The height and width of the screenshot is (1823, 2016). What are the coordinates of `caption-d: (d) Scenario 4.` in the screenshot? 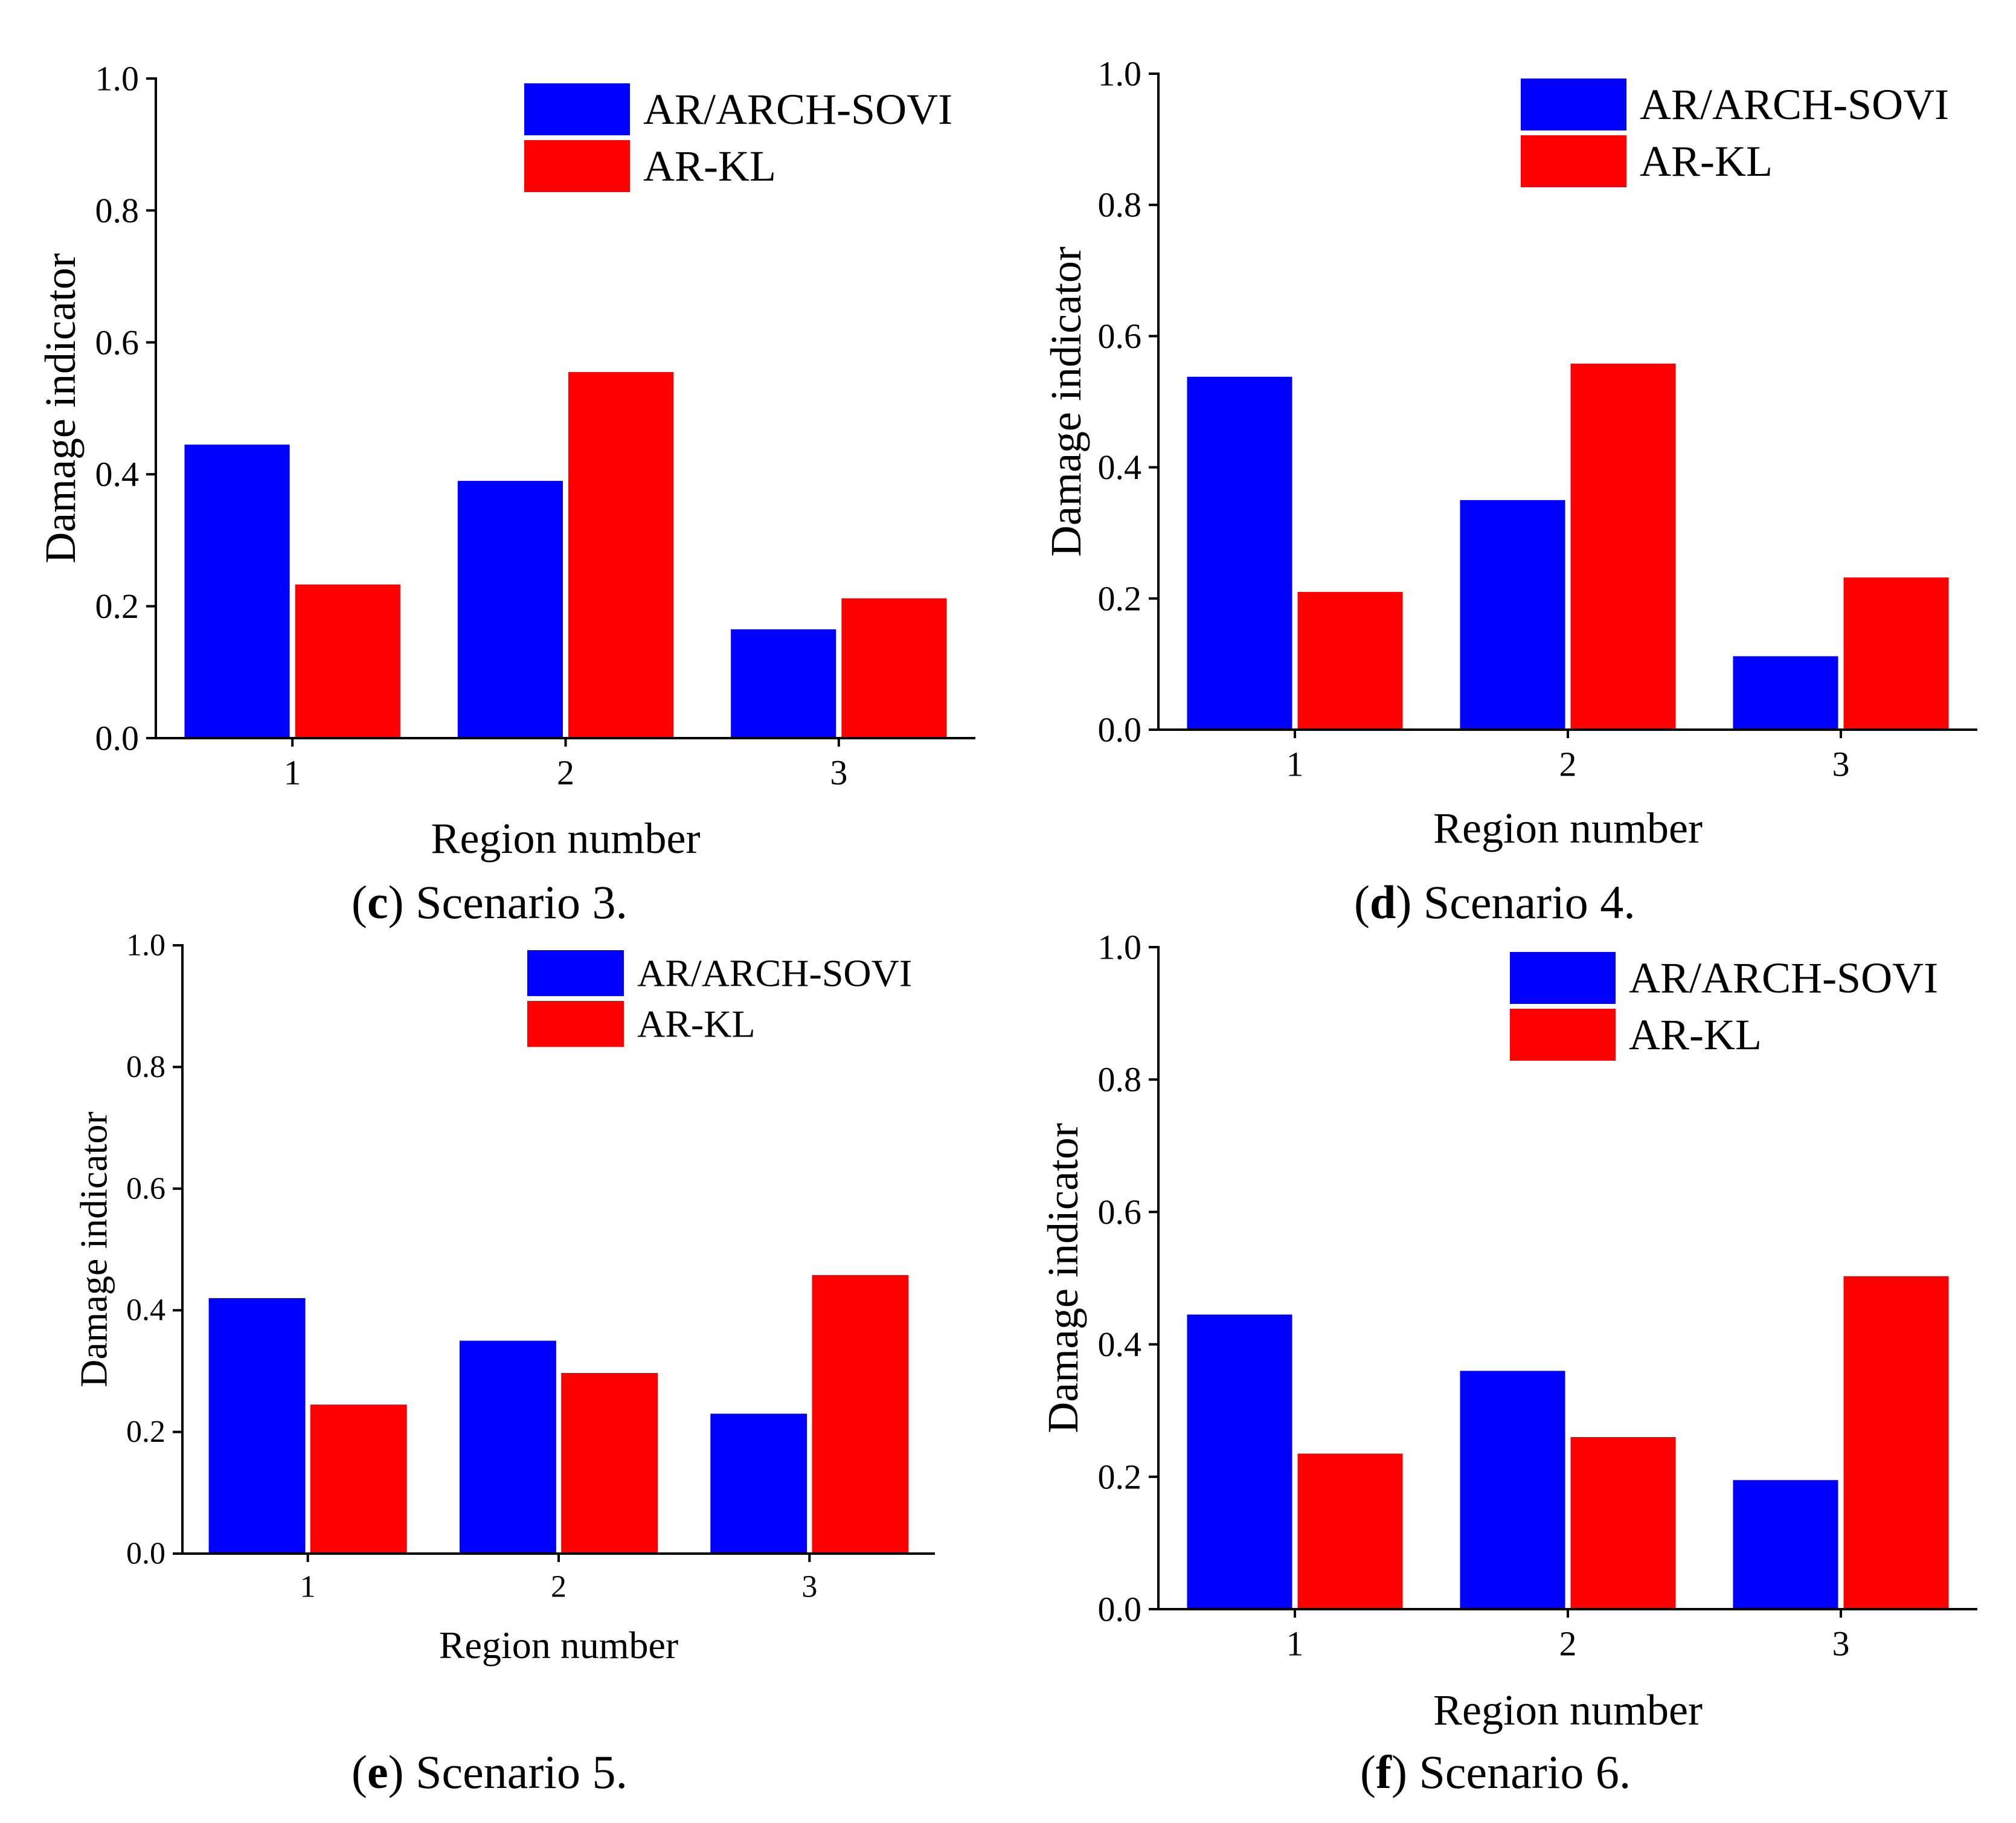 It's located at (1495, 902).